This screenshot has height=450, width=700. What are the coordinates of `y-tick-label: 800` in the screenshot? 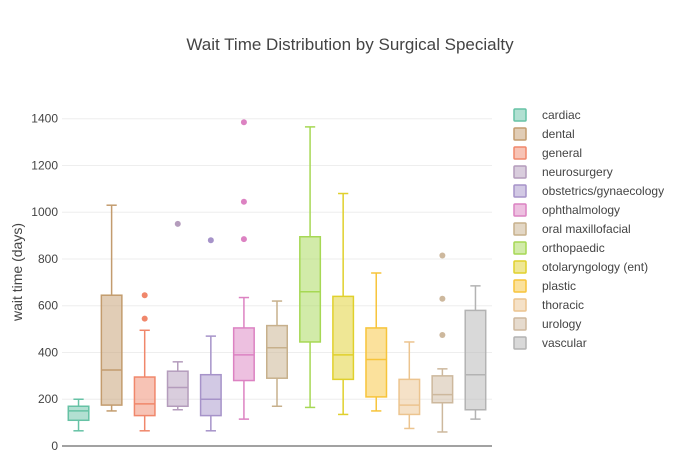 It's located at (48, 259).